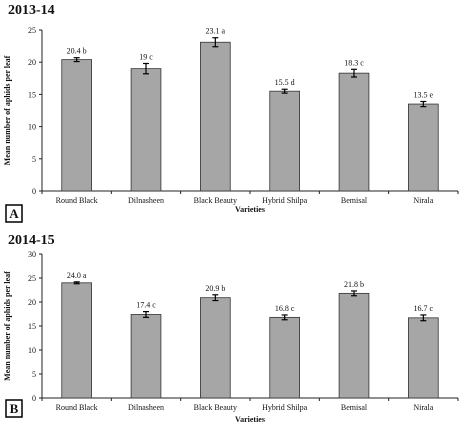 The height and width of the screenshot is (427, 474). Describe the element at coordinates (146, 305) in the screenshot. I see `data-label: 17.4 c` at that location.